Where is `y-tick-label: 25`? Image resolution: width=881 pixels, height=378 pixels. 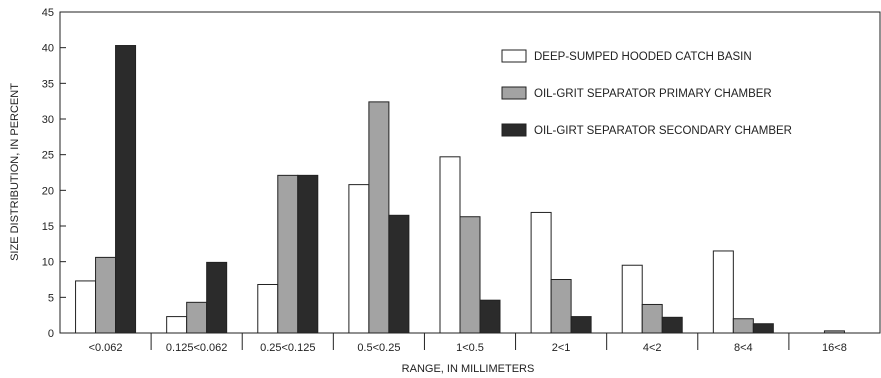
y-tick-label: 25 is located at coordinates (48, 156).